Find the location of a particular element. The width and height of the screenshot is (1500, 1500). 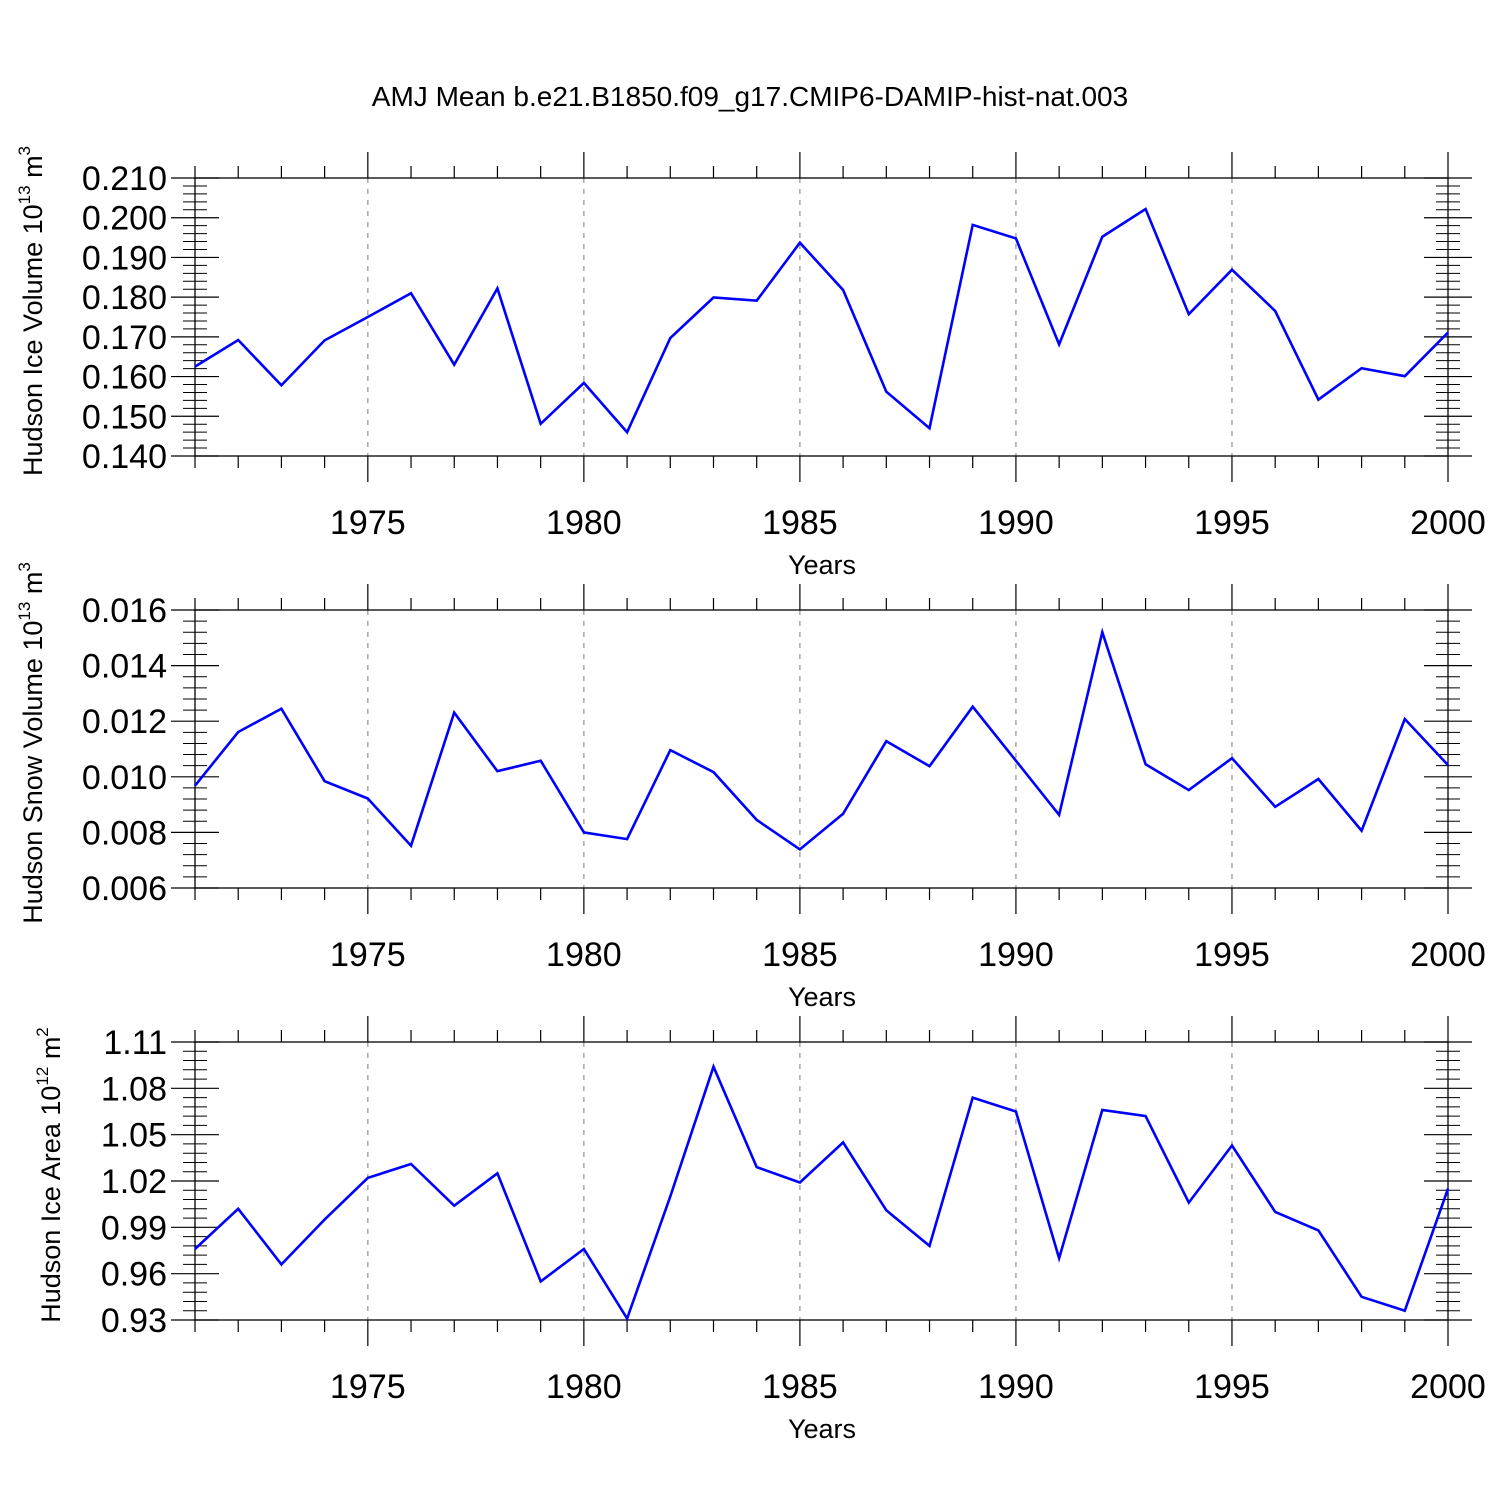

y-tick-label: 0.210 is located at coordinates (124, 179).